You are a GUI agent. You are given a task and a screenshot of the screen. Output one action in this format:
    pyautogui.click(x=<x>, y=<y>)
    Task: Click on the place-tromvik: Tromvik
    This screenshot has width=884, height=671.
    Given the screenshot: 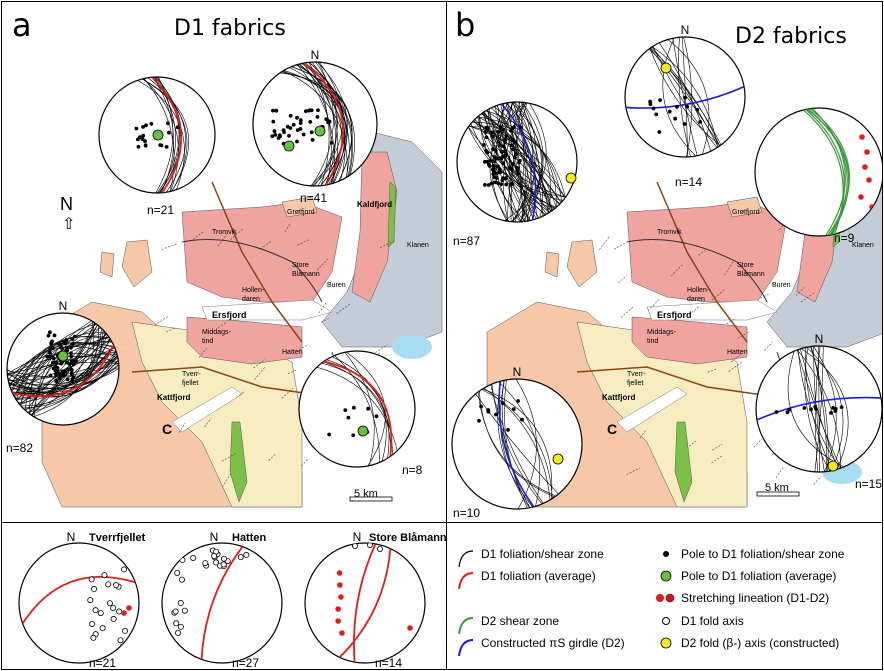 What is the action you would take?
    pyautogui.click(x=224, y=232)
    